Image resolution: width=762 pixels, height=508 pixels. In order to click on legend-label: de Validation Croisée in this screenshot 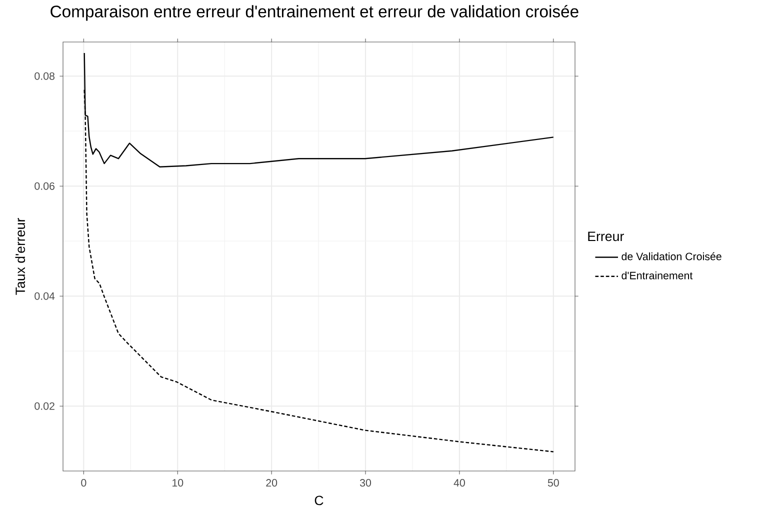, I will do `click(672, 256)`.